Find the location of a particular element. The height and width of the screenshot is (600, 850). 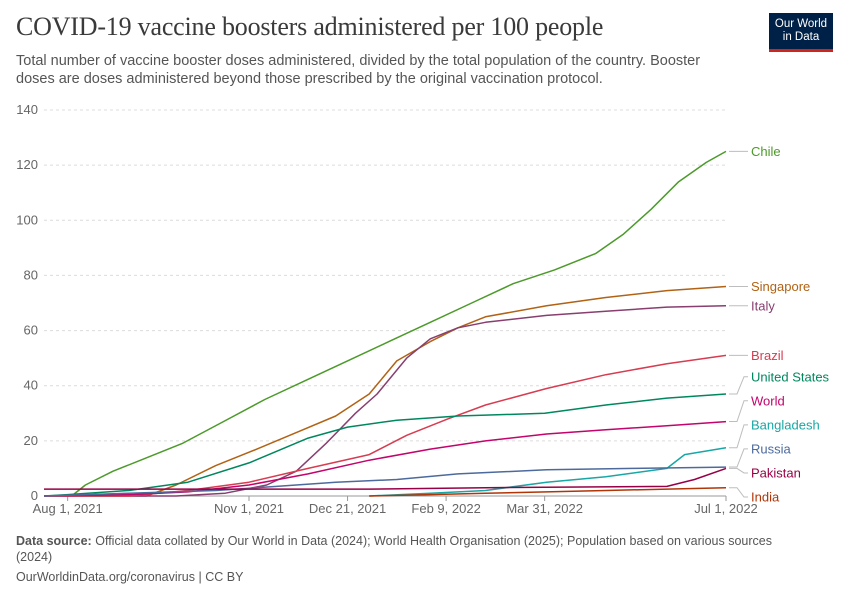

owid-logo: Our World in Data is located at coordinates (801, 32).